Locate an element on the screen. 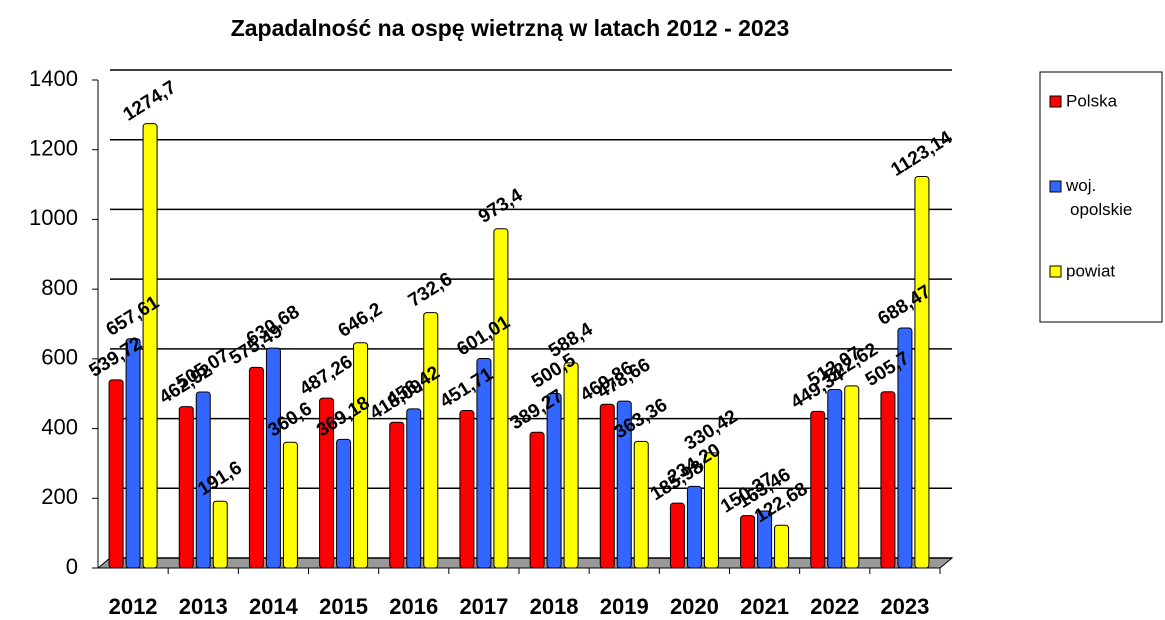 This screenshot has height=620, width=1165. x-tick-label: 2012 is located at coordinates (133, 606).